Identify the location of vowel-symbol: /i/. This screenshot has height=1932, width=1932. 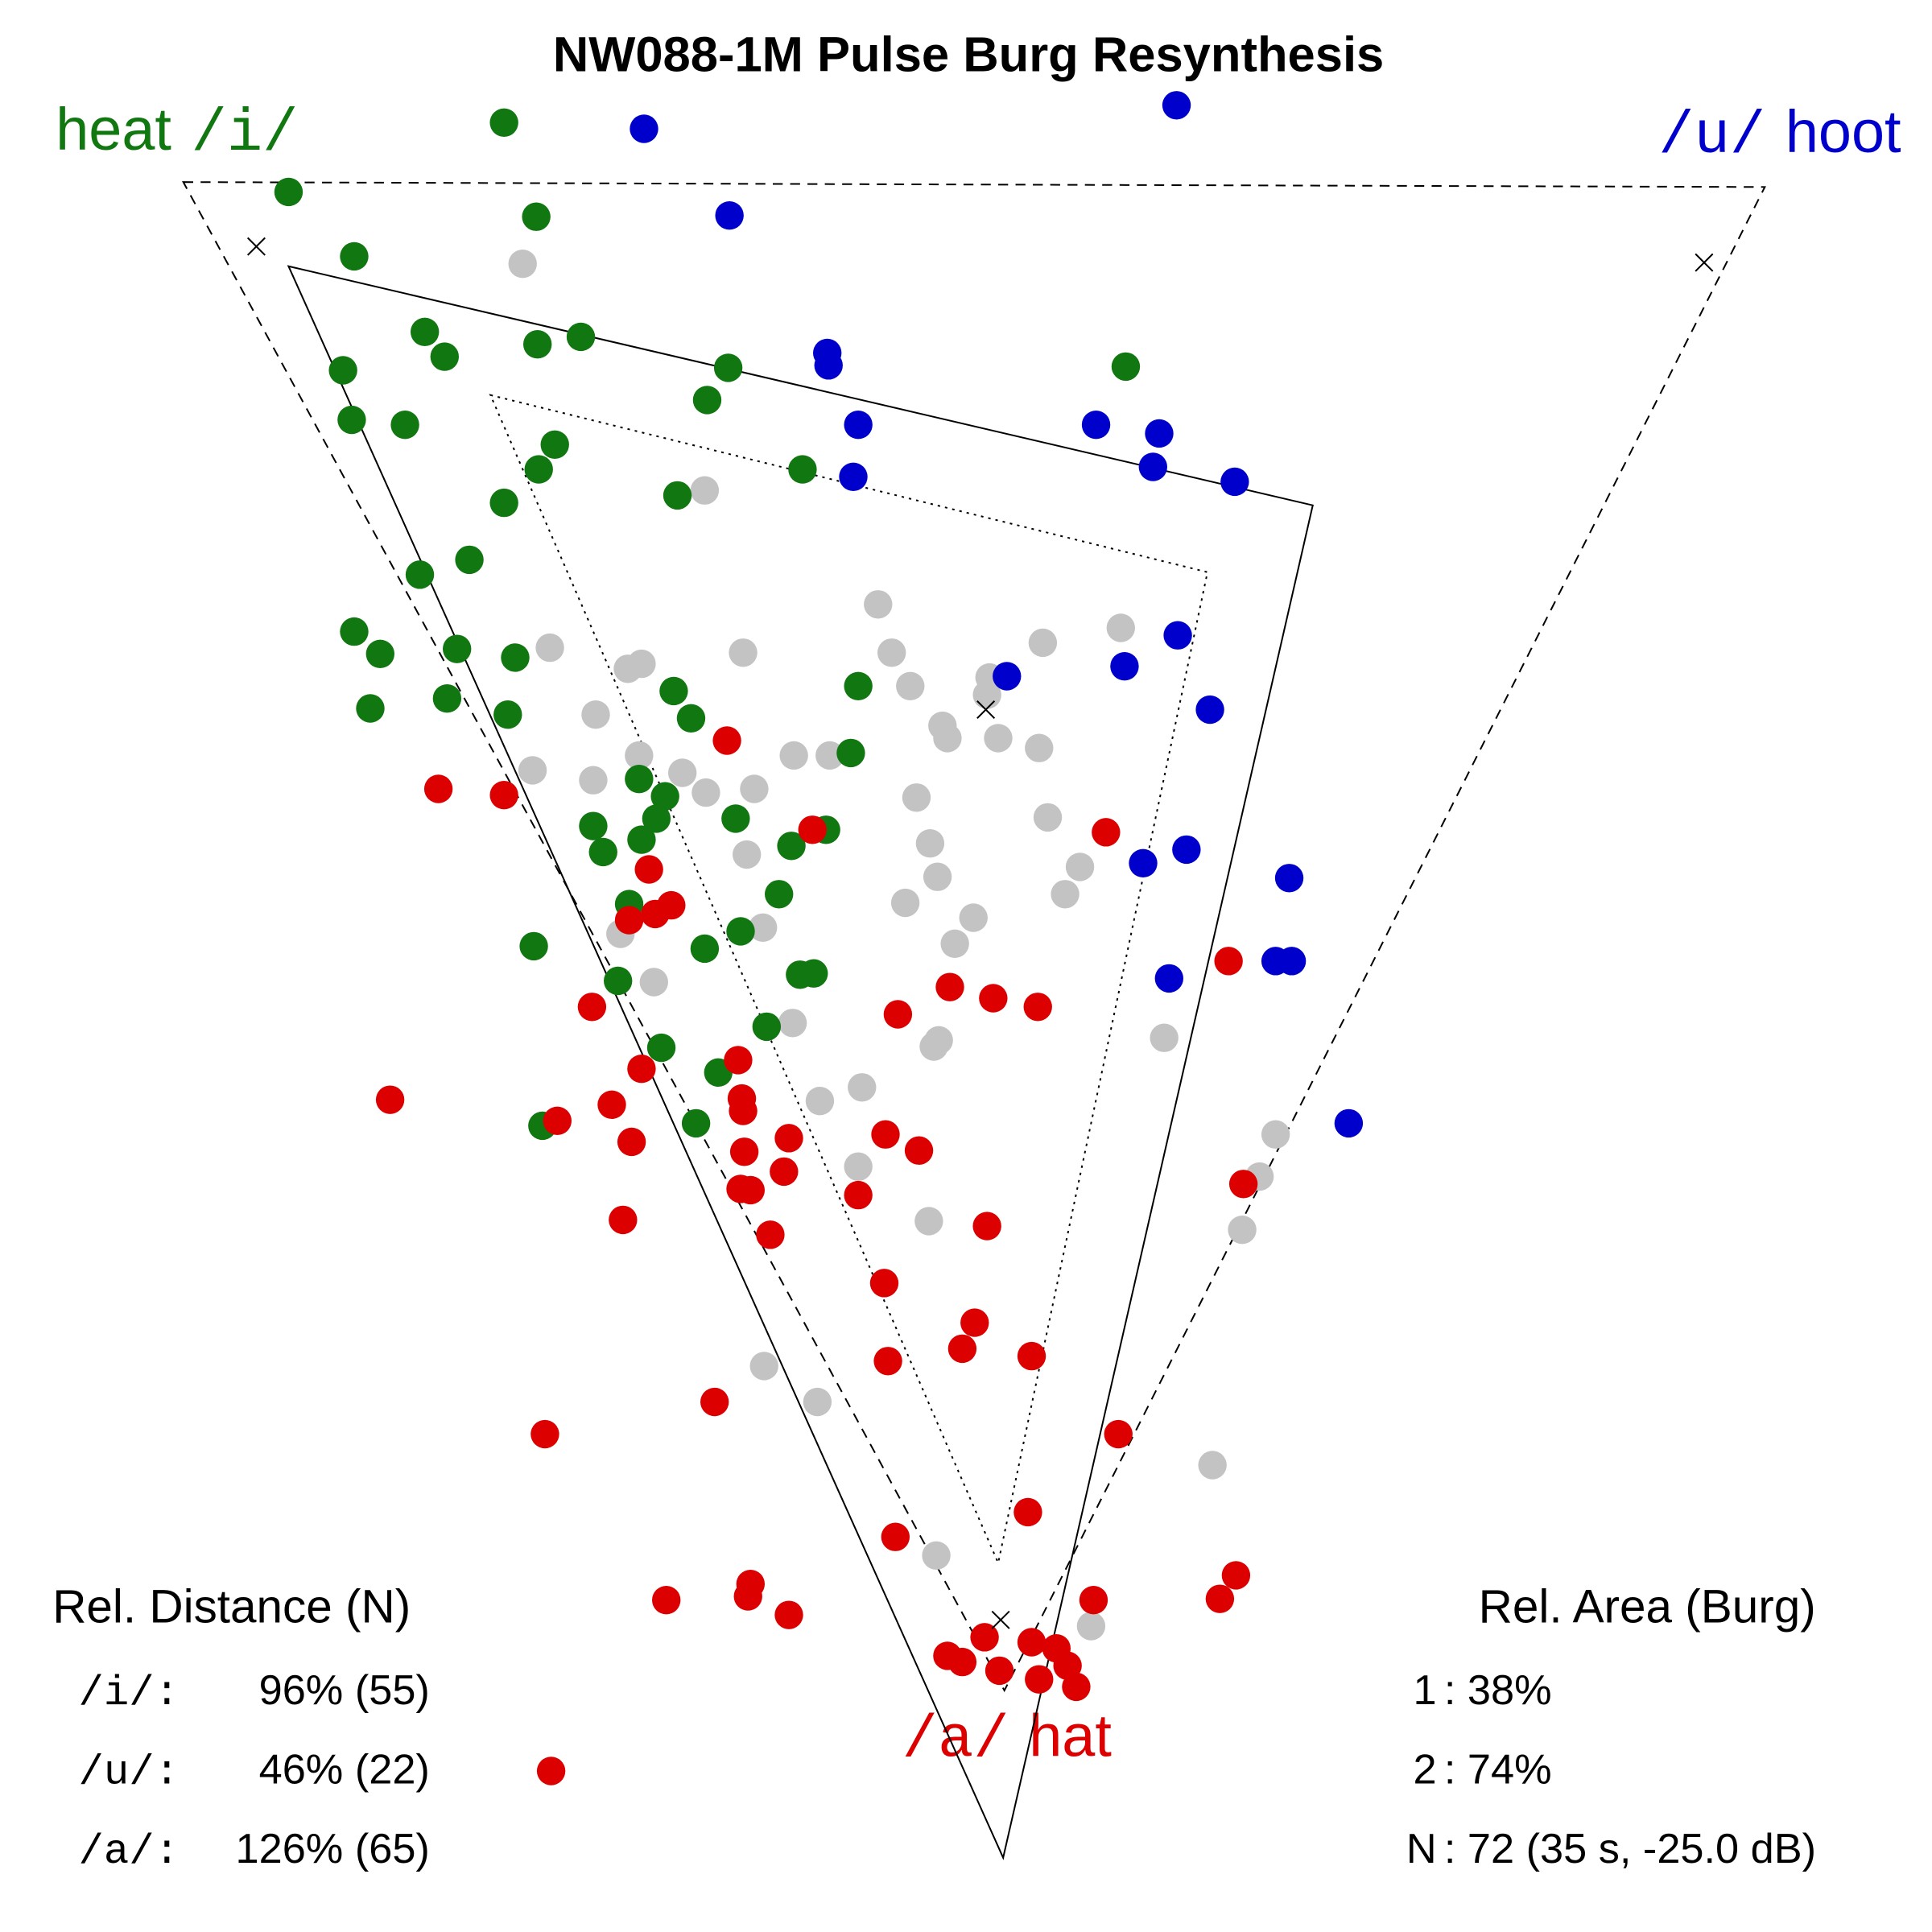
(245, 134).